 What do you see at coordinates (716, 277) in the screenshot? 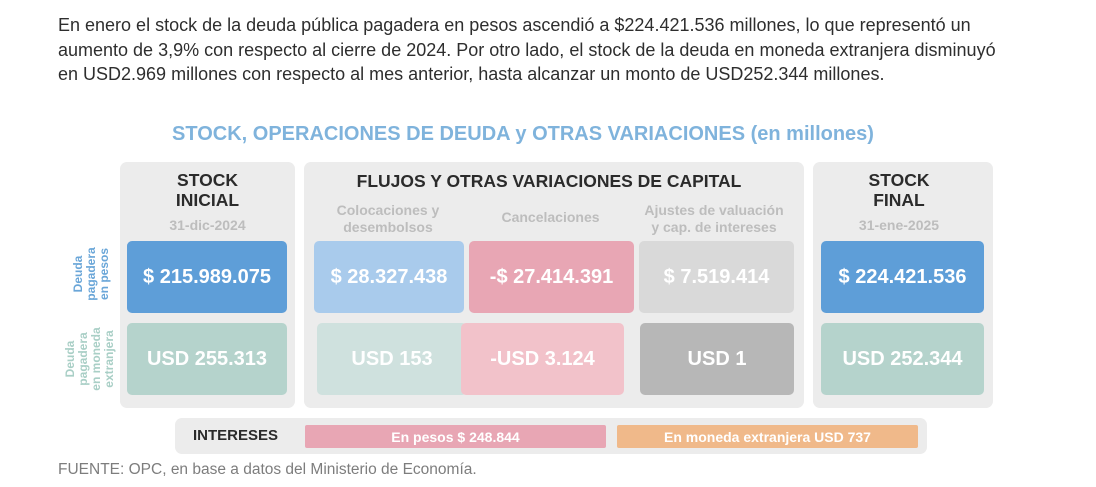
I see `ajustes-pesos: $ 7.519.414` at bounding box center [716, 277].